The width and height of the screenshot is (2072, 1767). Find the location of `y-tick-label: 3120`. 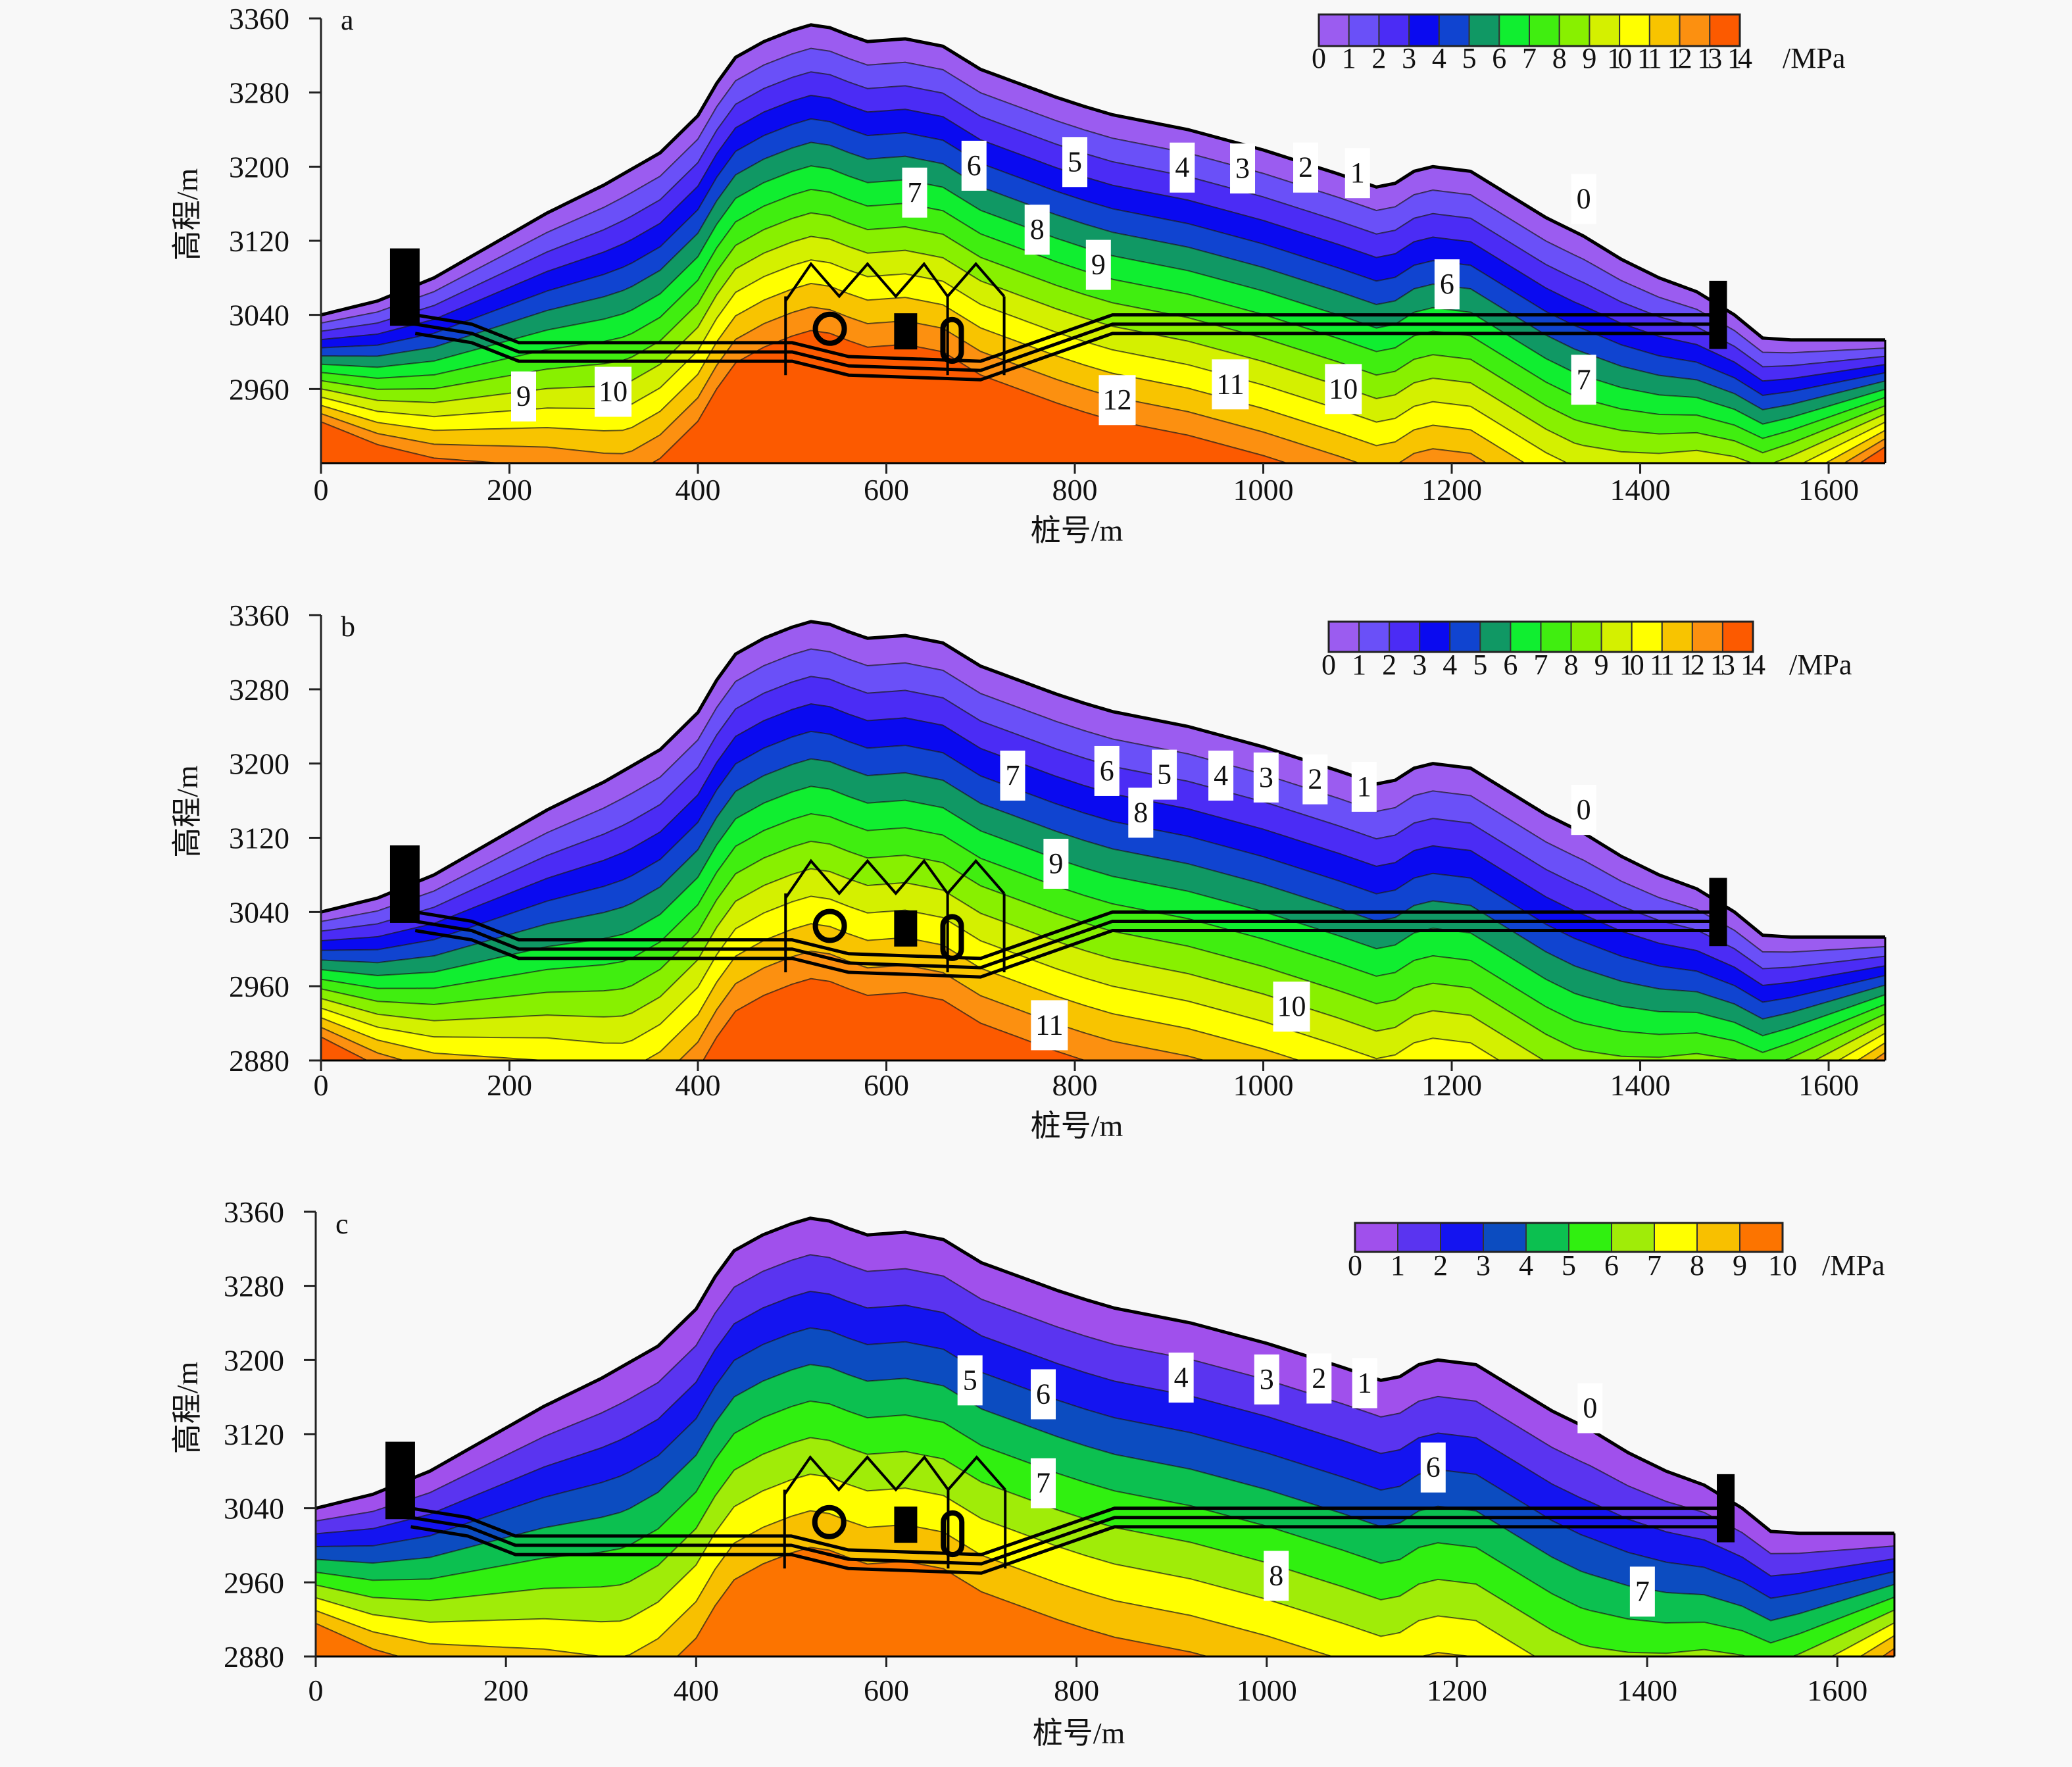

y-tick-label: 3120 is located at coordinates (254, 1434).